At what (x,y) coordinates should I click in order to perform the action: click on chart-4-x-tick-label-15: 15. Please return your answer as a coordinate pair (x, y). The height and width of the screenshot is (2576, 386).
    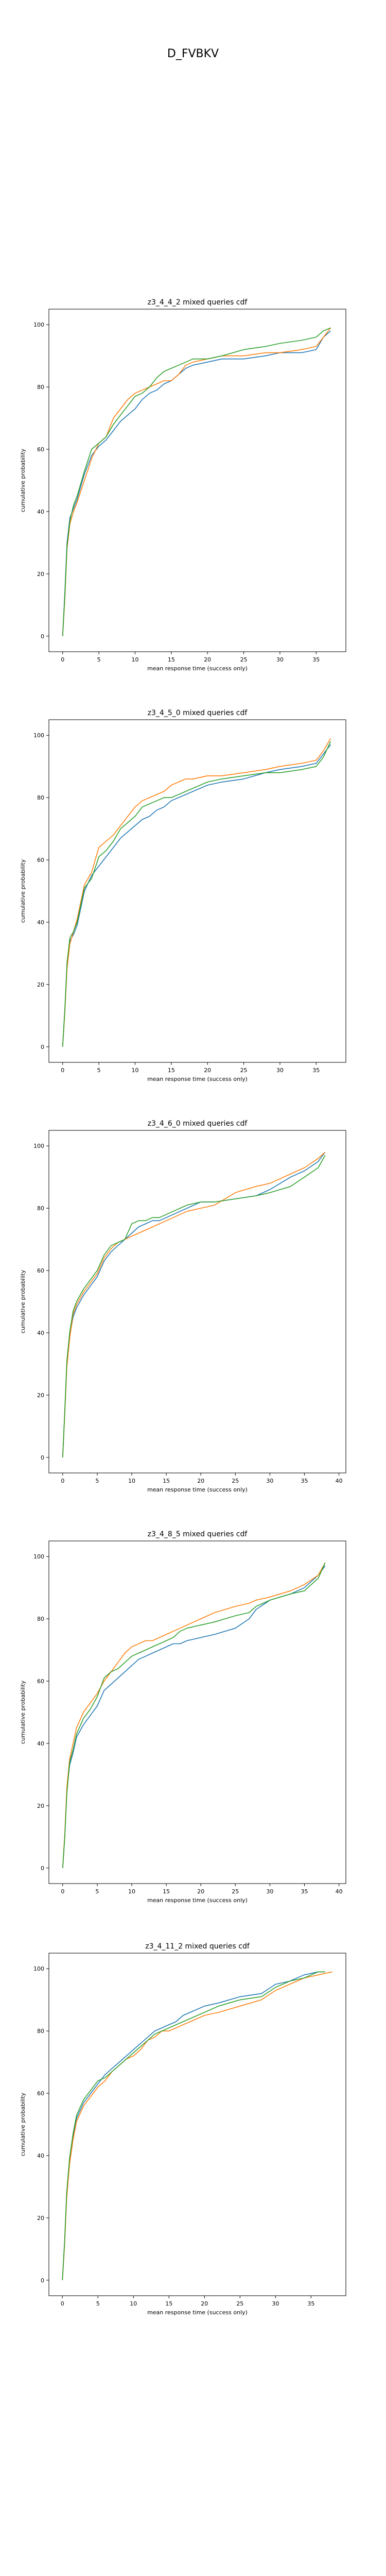
    Looking at the image, I should click on (166, 1891).